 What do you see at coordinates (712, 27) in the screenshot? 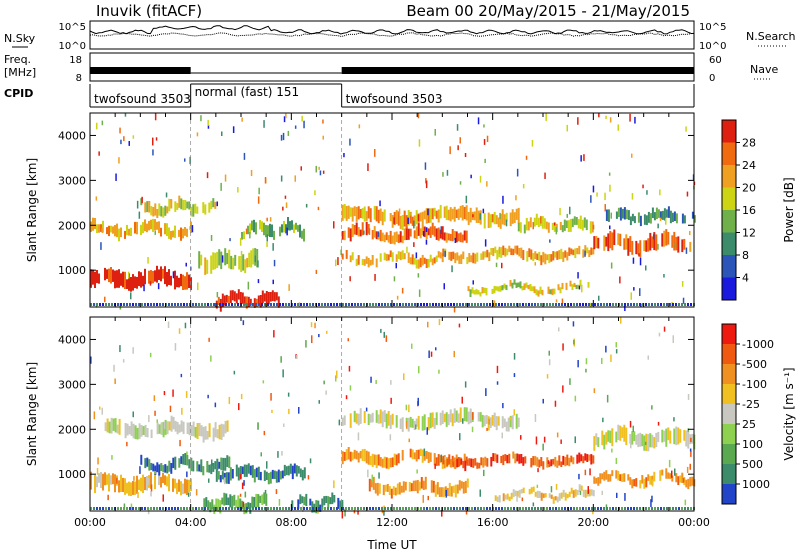
I see `noise-tick-right-top: 10^5` at bounding box center [712, 27].